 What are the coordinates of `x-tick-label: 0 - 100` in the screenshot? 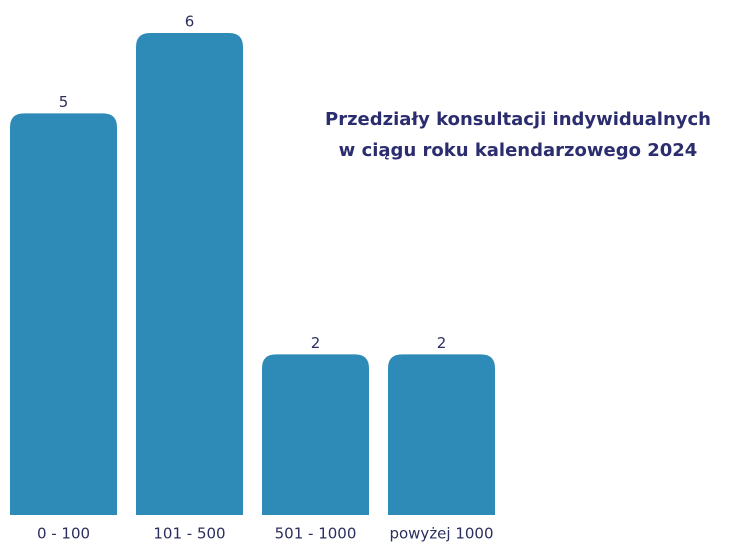 It's located at (63, 534).